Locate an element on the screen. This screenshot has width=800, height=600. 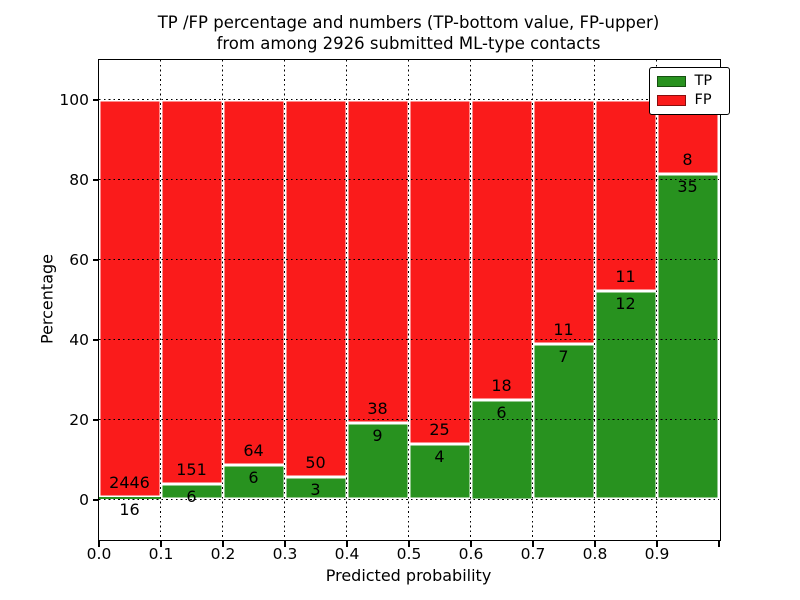
tp-legend-swatch is located at coordinates (671, 81).